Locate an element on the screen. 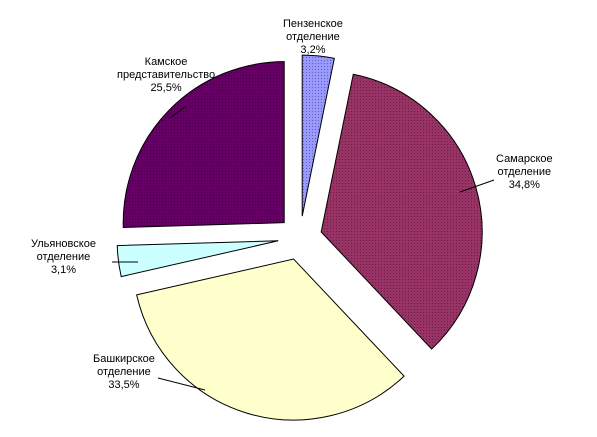  leader-line-samara is located at coordinates (477, 186).